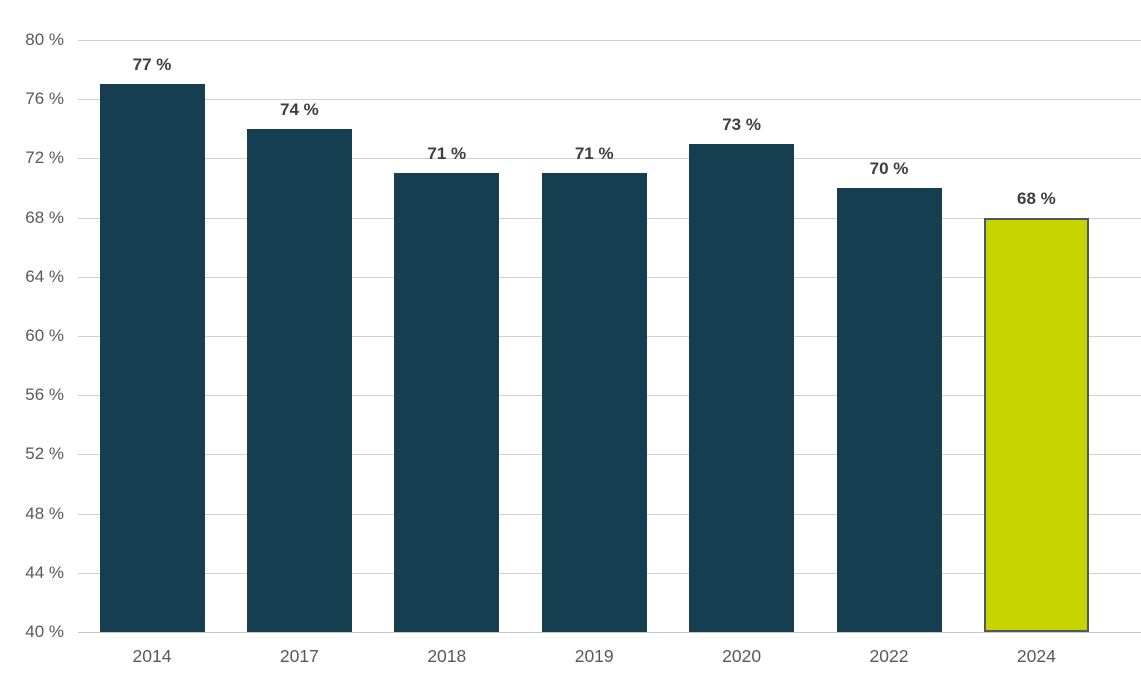 This screenshot has width=1141, height=685. Describe the element at coordinates (44, 158) in the screenshot. I see `y-tick-label: 72 %` at that location.